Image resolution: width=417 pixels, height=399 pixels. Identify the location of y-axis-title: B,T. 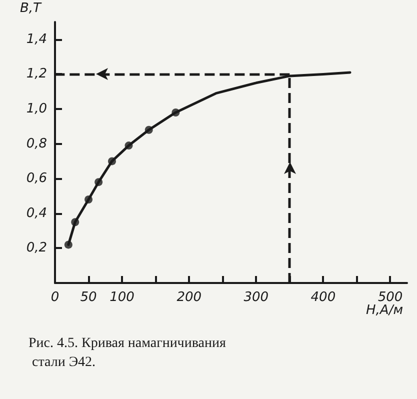
(31, 8).